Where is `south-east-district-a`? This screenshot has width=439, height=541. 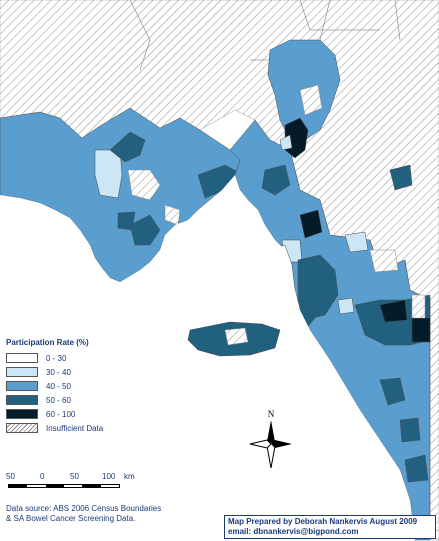 south-east-district-a is located at coordinates (392, 391).